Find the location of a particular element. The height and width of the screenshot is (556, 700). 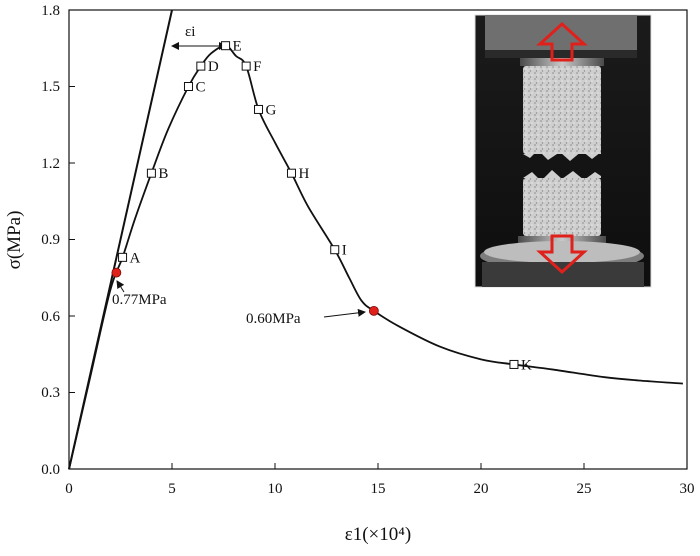

y-tick-label: 0.0 is located at coordinates (50, 470).